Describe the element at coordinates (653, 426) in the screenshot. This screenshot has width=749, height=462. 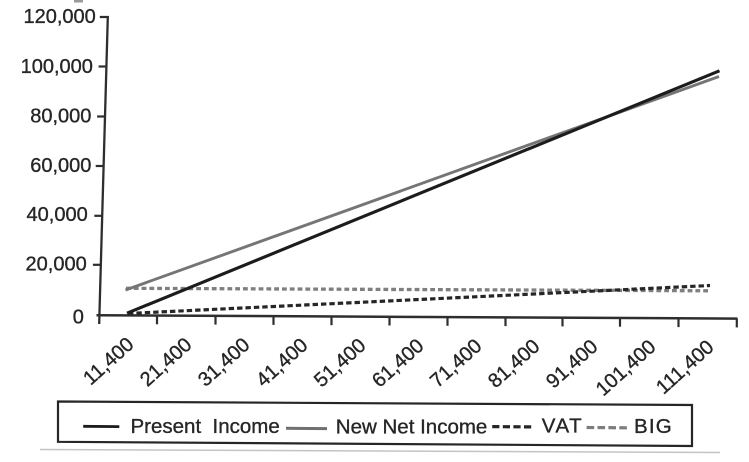
I see `svg-text: BIG` at that location.